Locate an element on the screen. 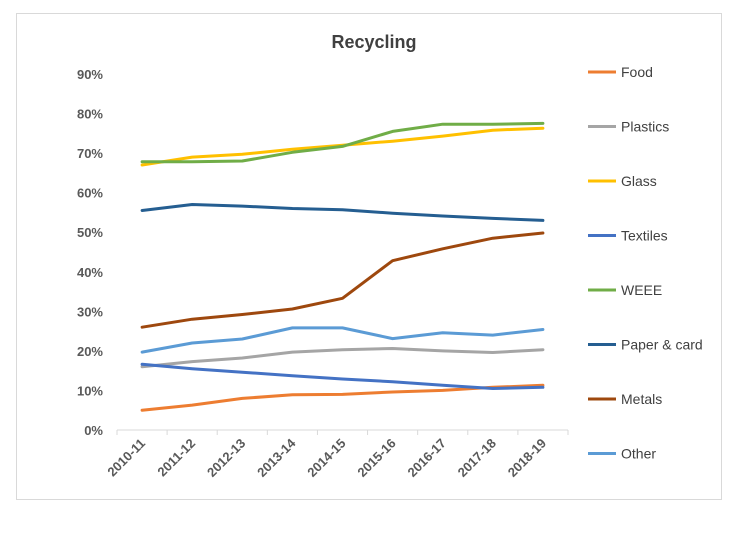 The width and height of the screenshot is (754, 535). y-tick-label: 20% is located at coordinates (90, 351).